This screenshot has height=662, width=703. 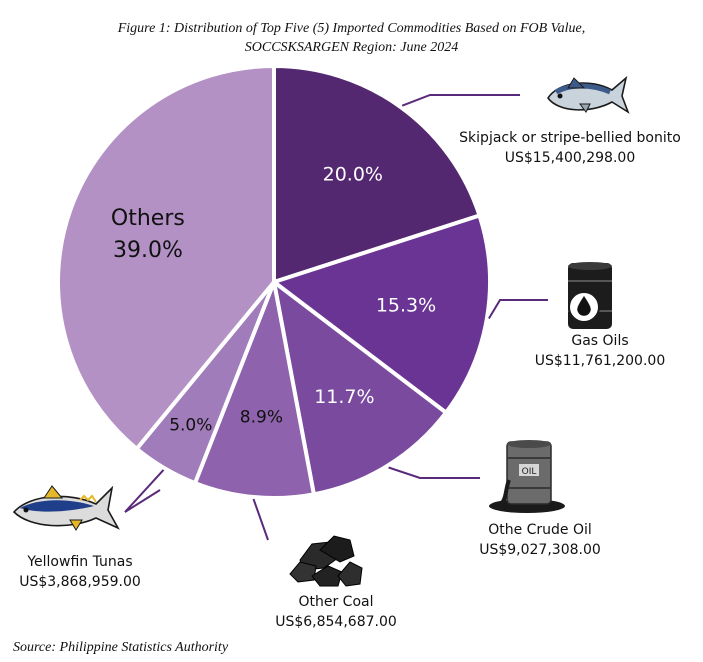 What do you see at coordinates (148, 250) in the screenshot?
I see `slice-percent-others: 39.0%` at bounding box center [148, 250].